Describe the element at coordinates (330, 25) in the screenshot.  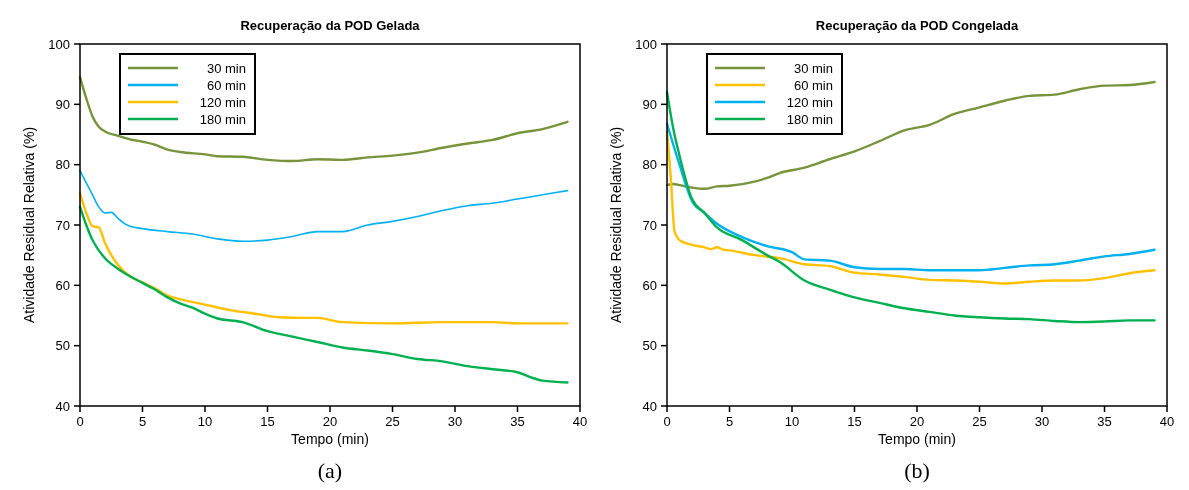
I see `chart-title: Recuperação da POD Gelada` at that location.